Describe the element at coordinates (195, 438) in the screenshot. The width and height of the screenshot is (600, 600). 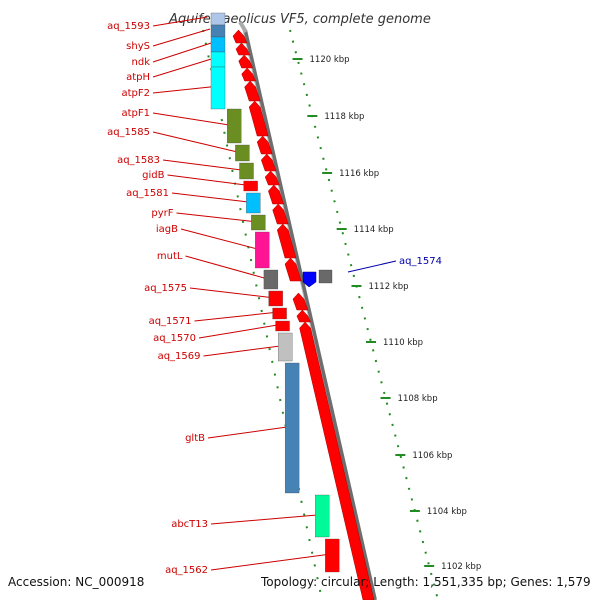
I see `gene-label: gltB` at that location.